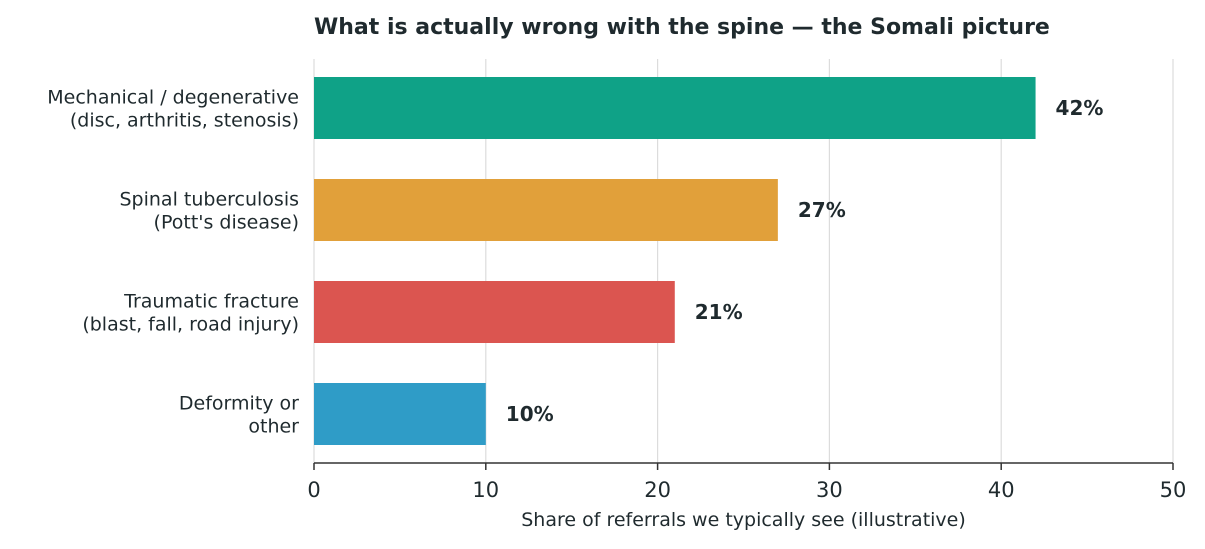 The image size is (1205, 549). Describe the element at coordinates (190, 325) in the screenshot. I see `category-label-line: (blast, fall, road injury)` at that location.